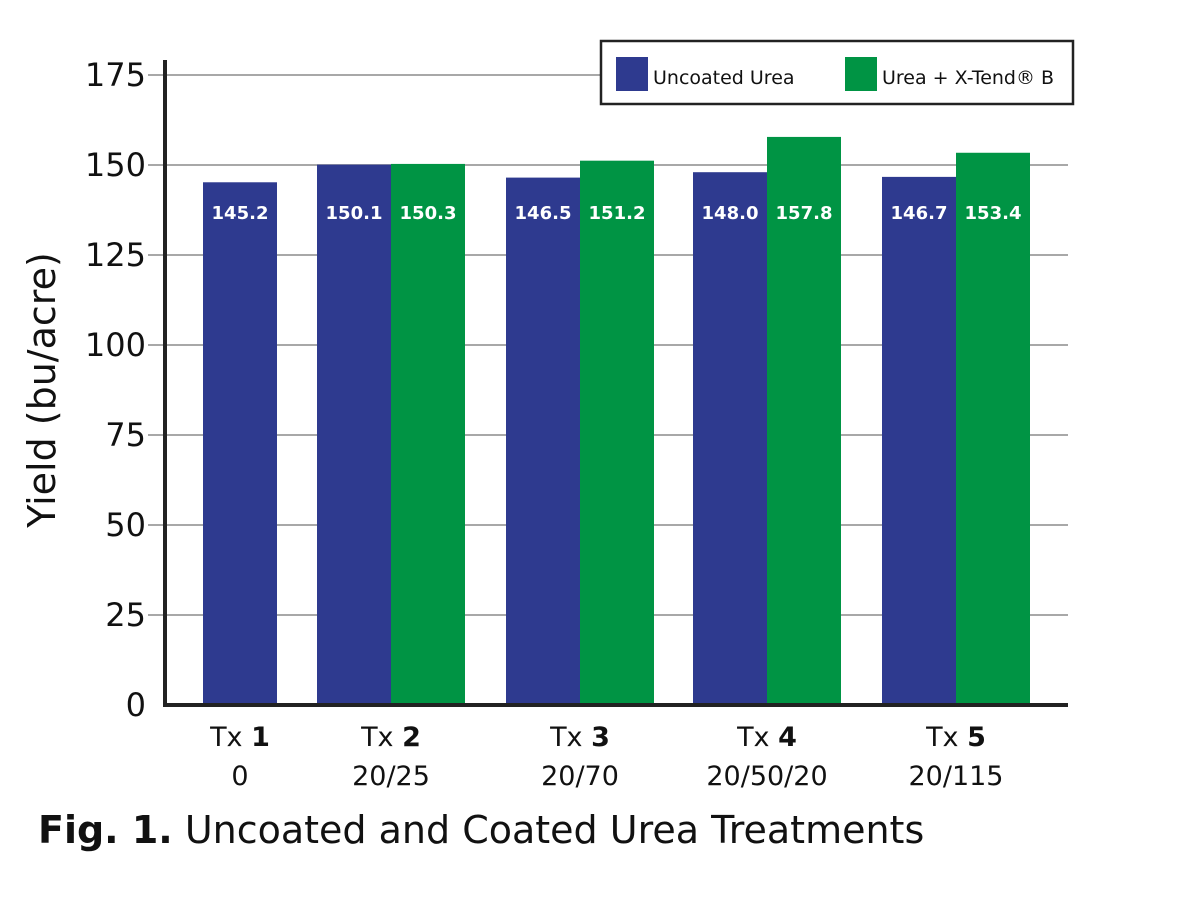  What do you see at coordinates (115, 390) in the screenshot?
I see `y-axis-ticks: 0 25 50 75 100 125 150 175` at bounding box center [115, 390].